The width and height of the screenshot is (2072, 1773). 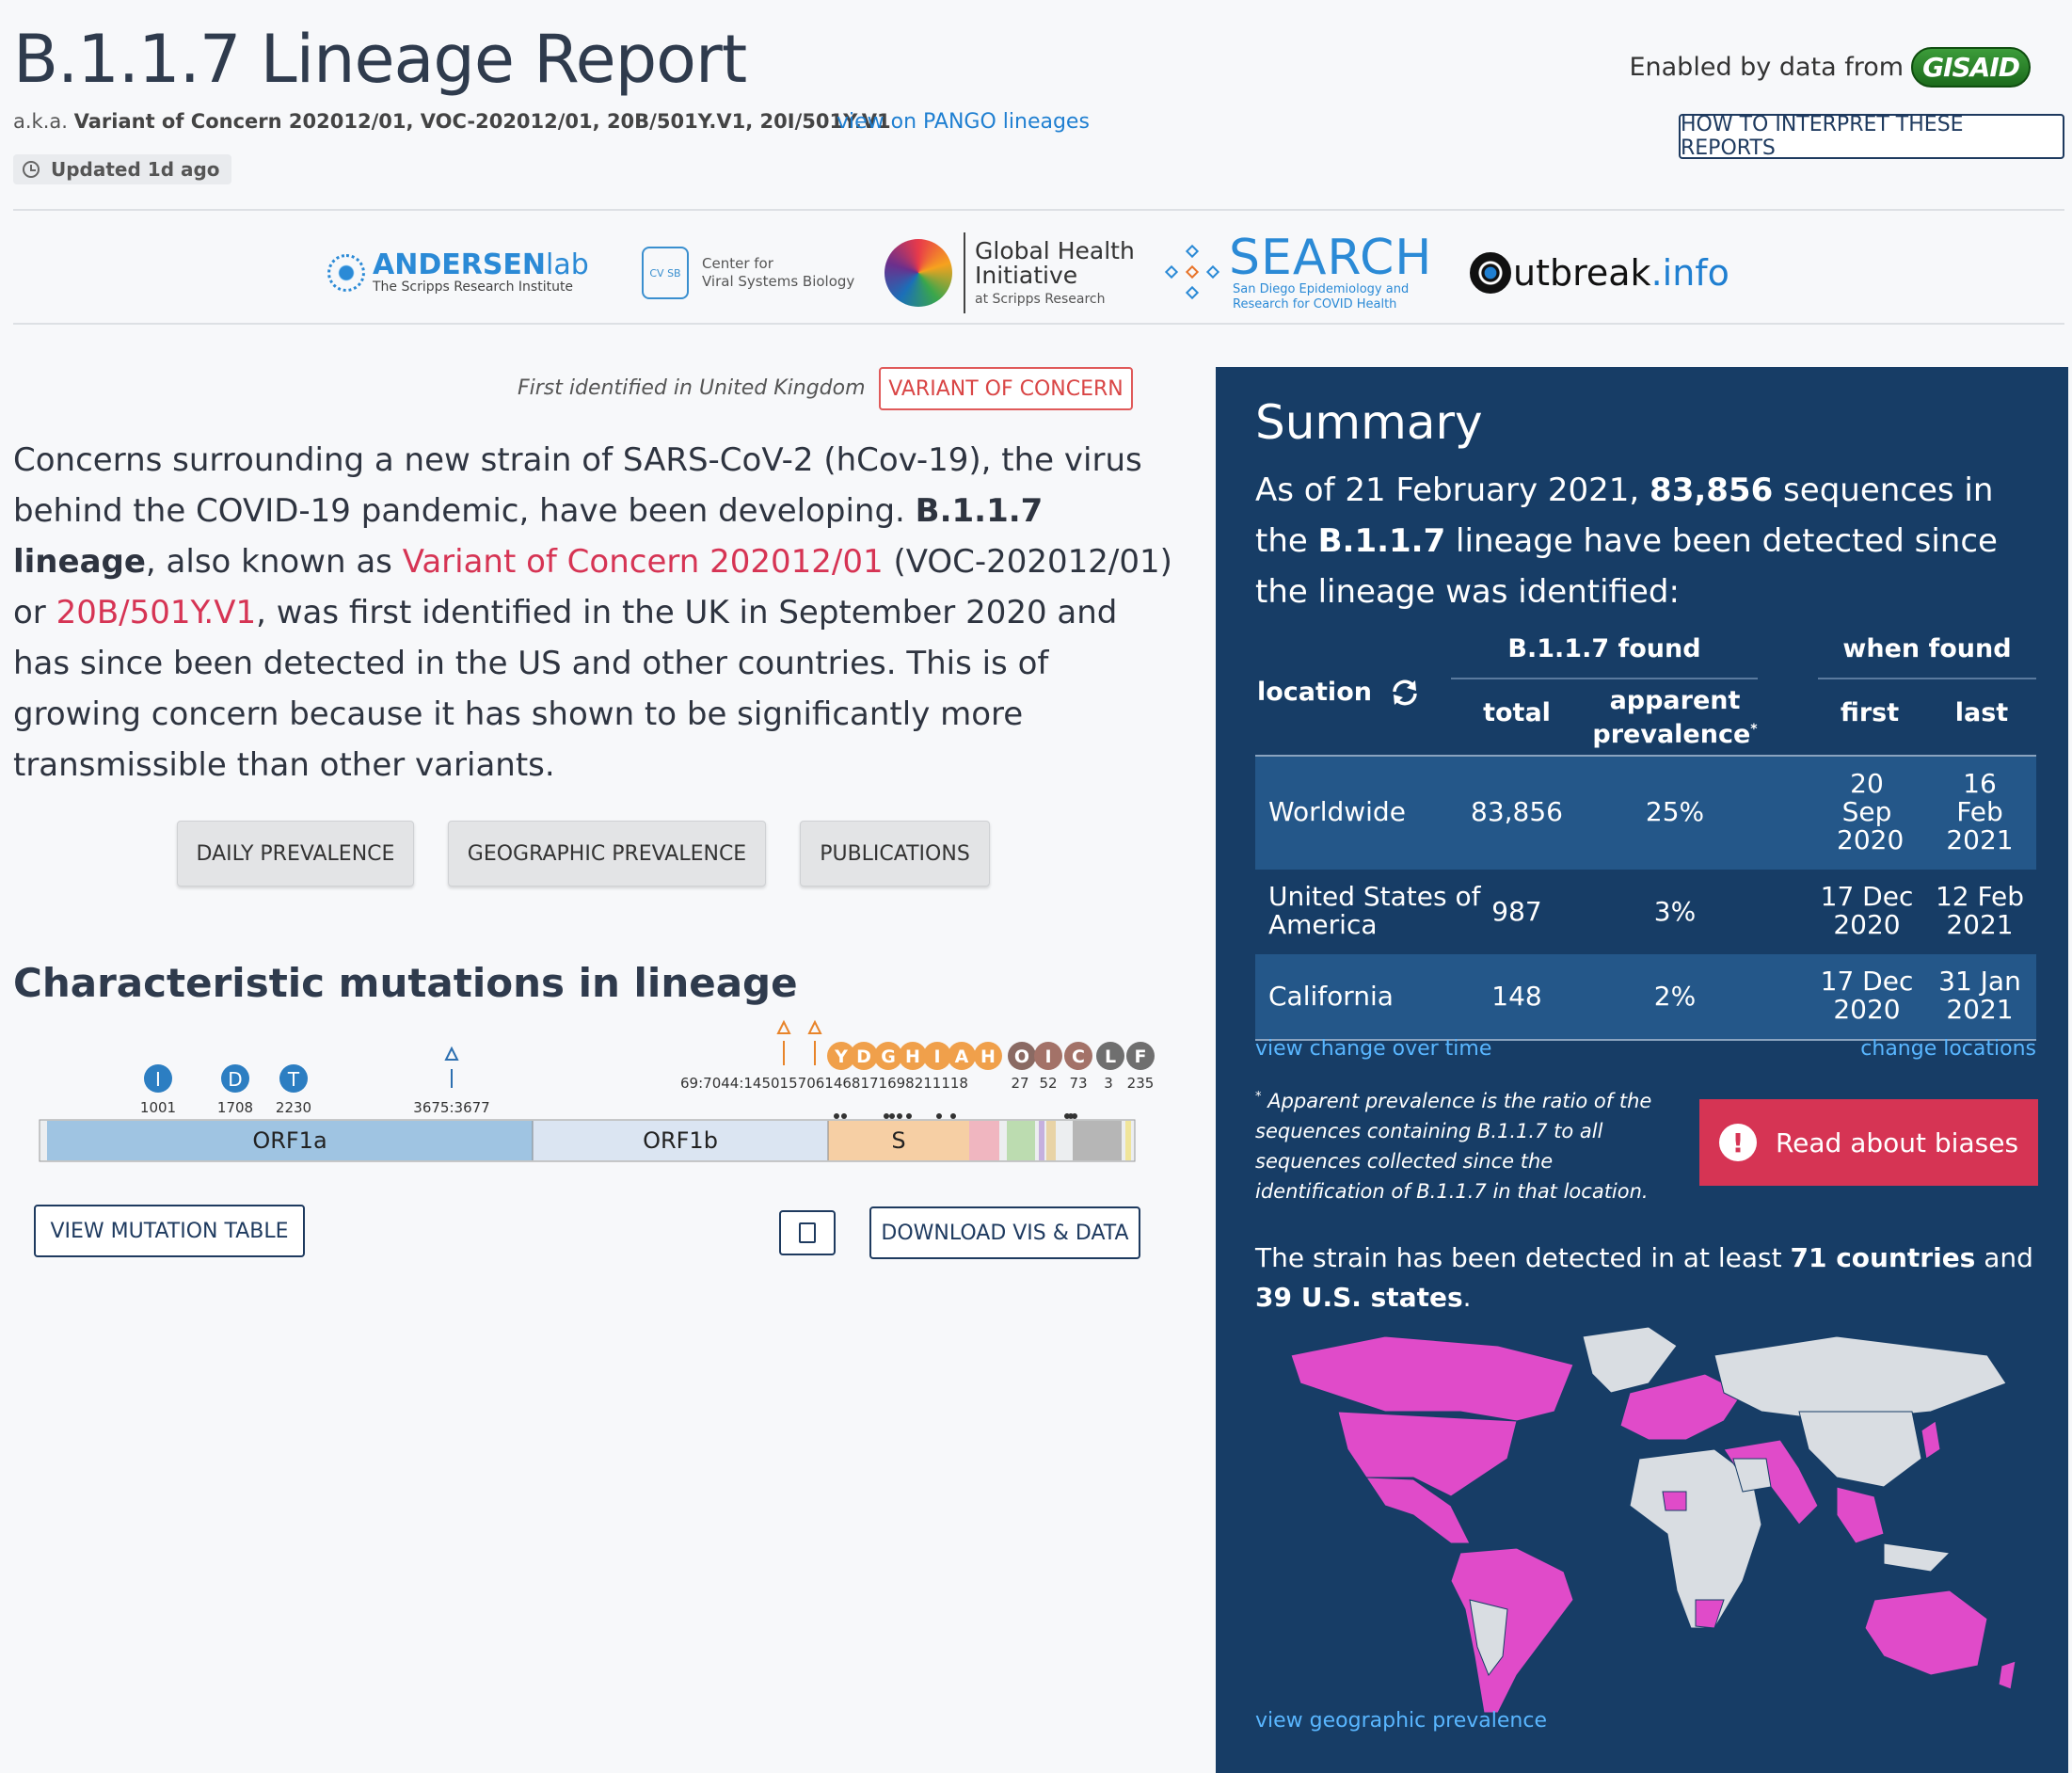 I want to click on mutation-letter: D, so click(x=235, y=1079).